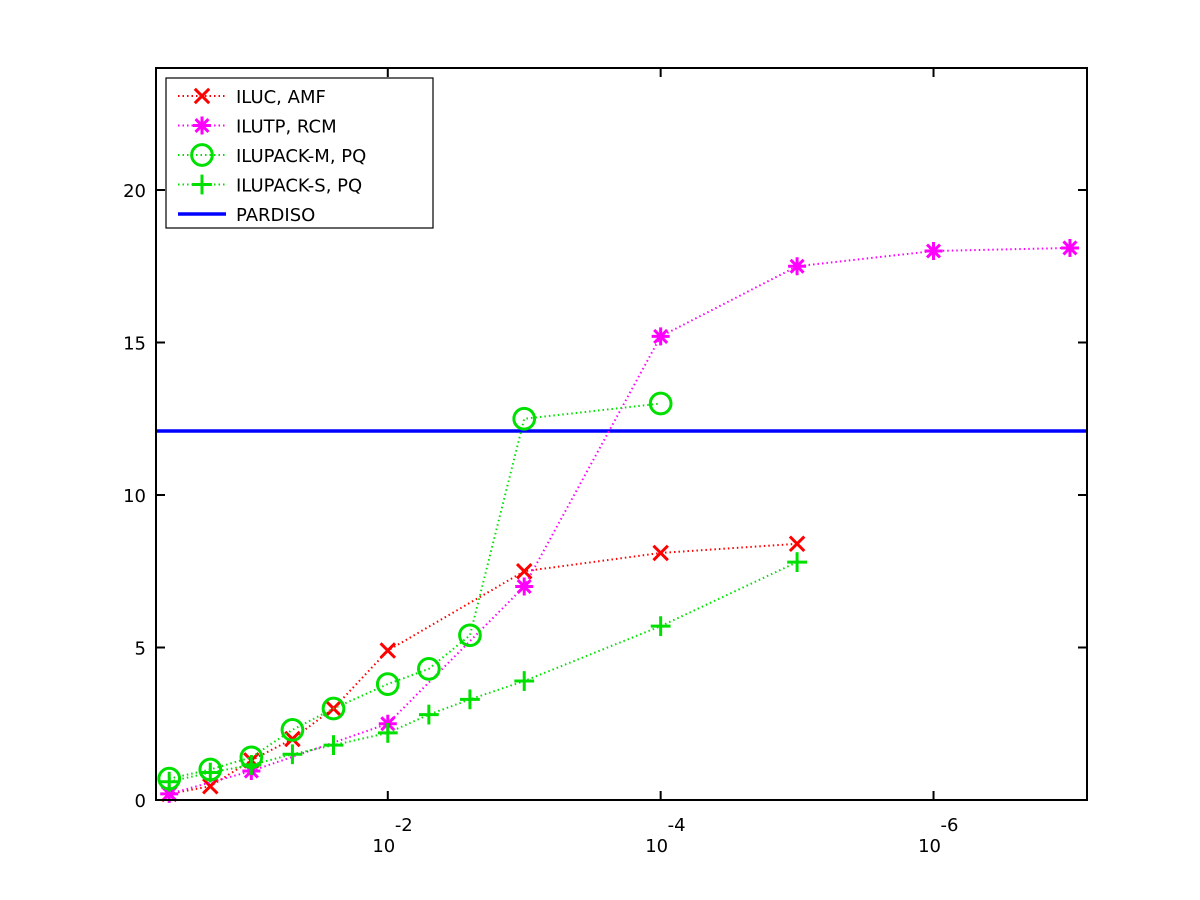 The width and height of the screenshot is (1200, 900). What do you see at coordinates (383, 846) in the screenshot?
I see `x-tick-label-base-0: 10` at bounding box center [383, 846].